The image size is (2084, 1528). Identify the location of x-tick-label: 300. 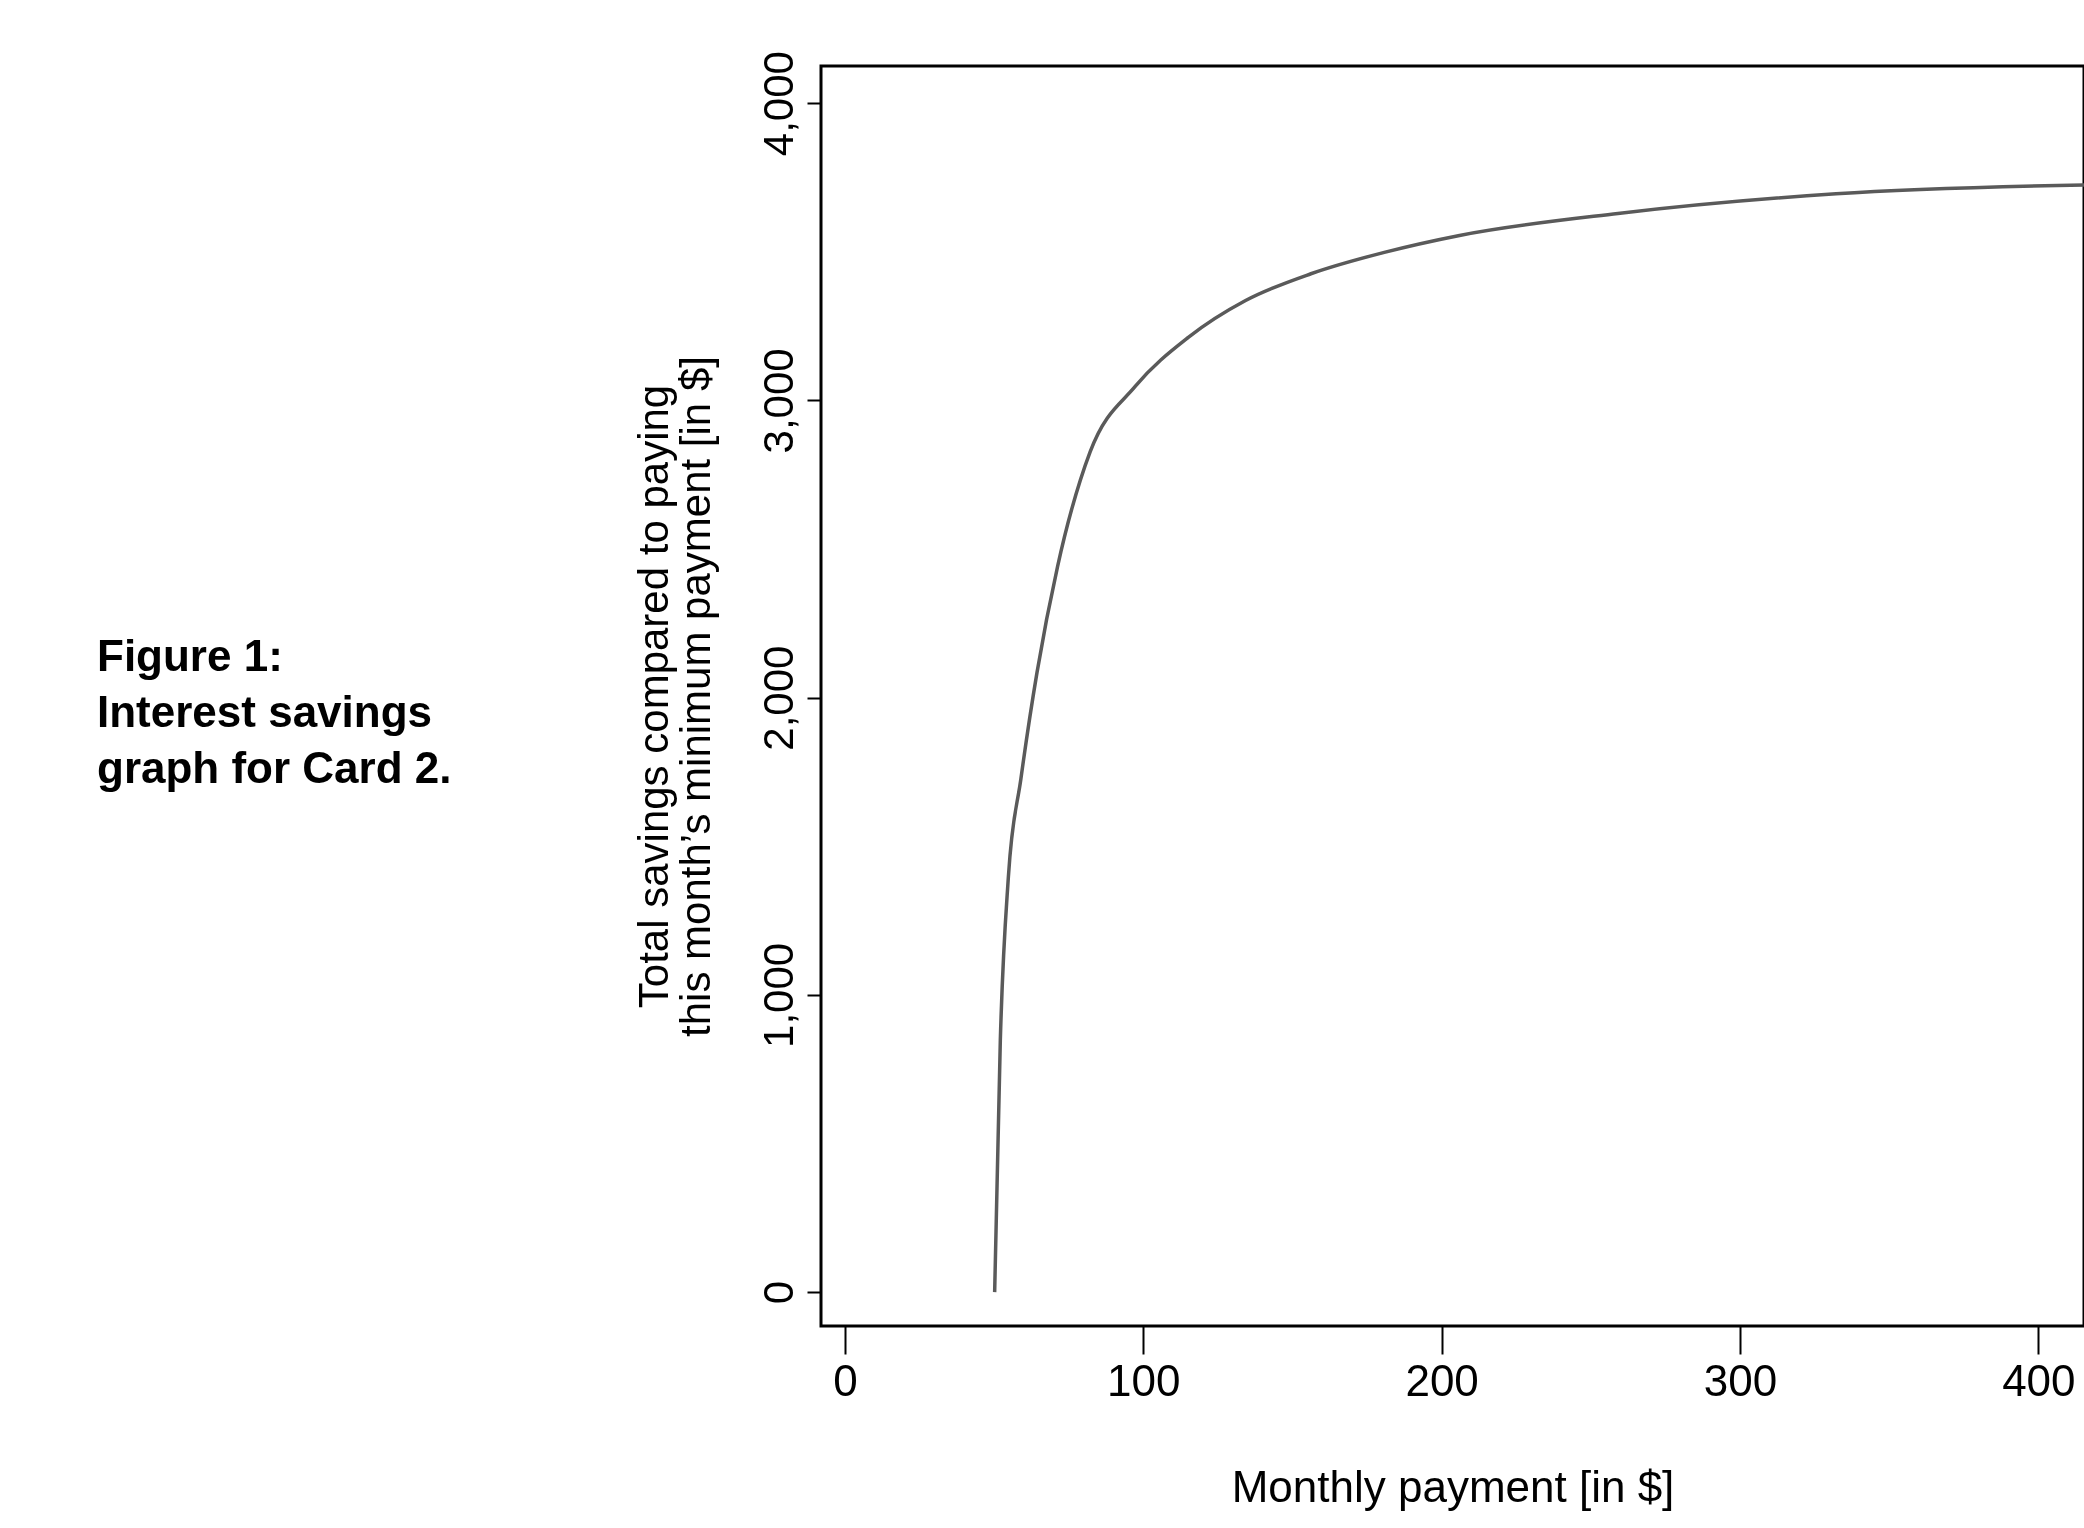
(1740, 1380).